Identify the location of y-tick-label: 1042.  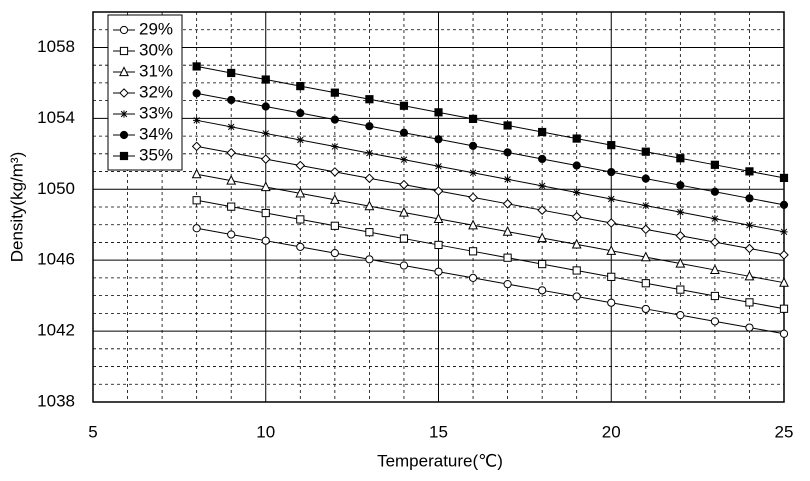
(56, 330).